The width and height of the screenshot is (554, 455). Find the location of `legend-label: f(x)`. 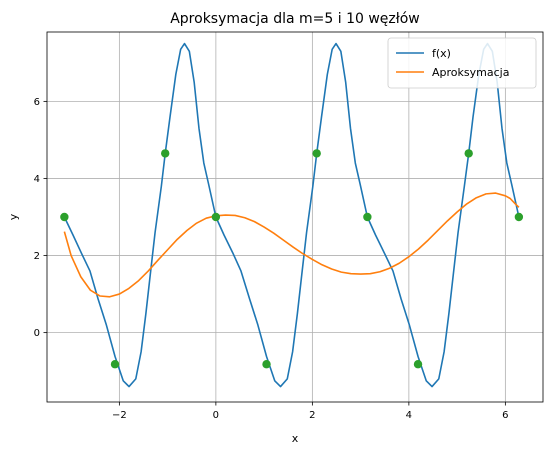

legend-label: f(x) is located at coordinates (441, 53).